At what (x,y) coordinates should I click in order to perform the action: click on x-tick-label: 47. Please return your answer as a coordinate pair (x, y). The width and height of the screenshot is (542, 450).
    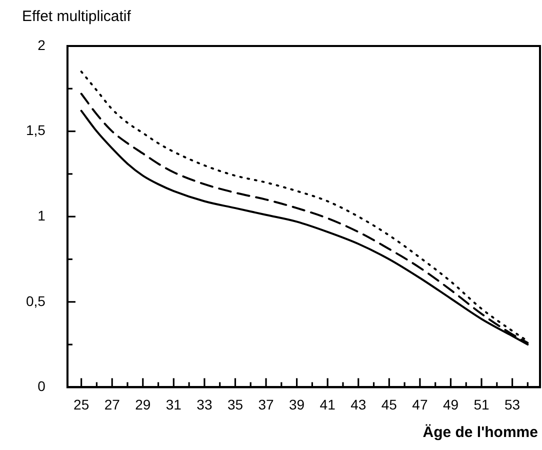
    Looking at the image, I should click on (420, 404).